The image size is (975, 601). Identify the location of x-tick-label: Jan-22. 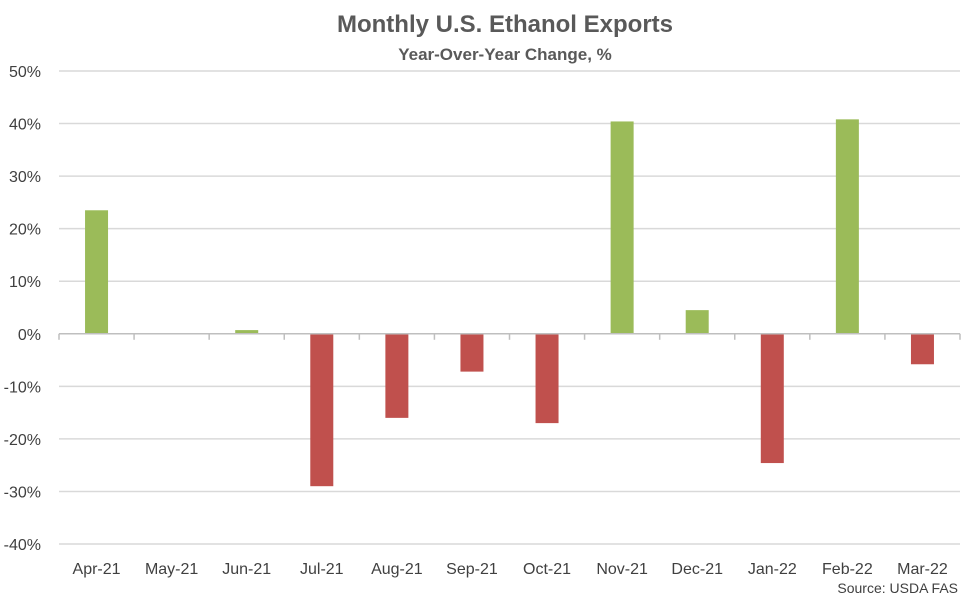
(772, 569).